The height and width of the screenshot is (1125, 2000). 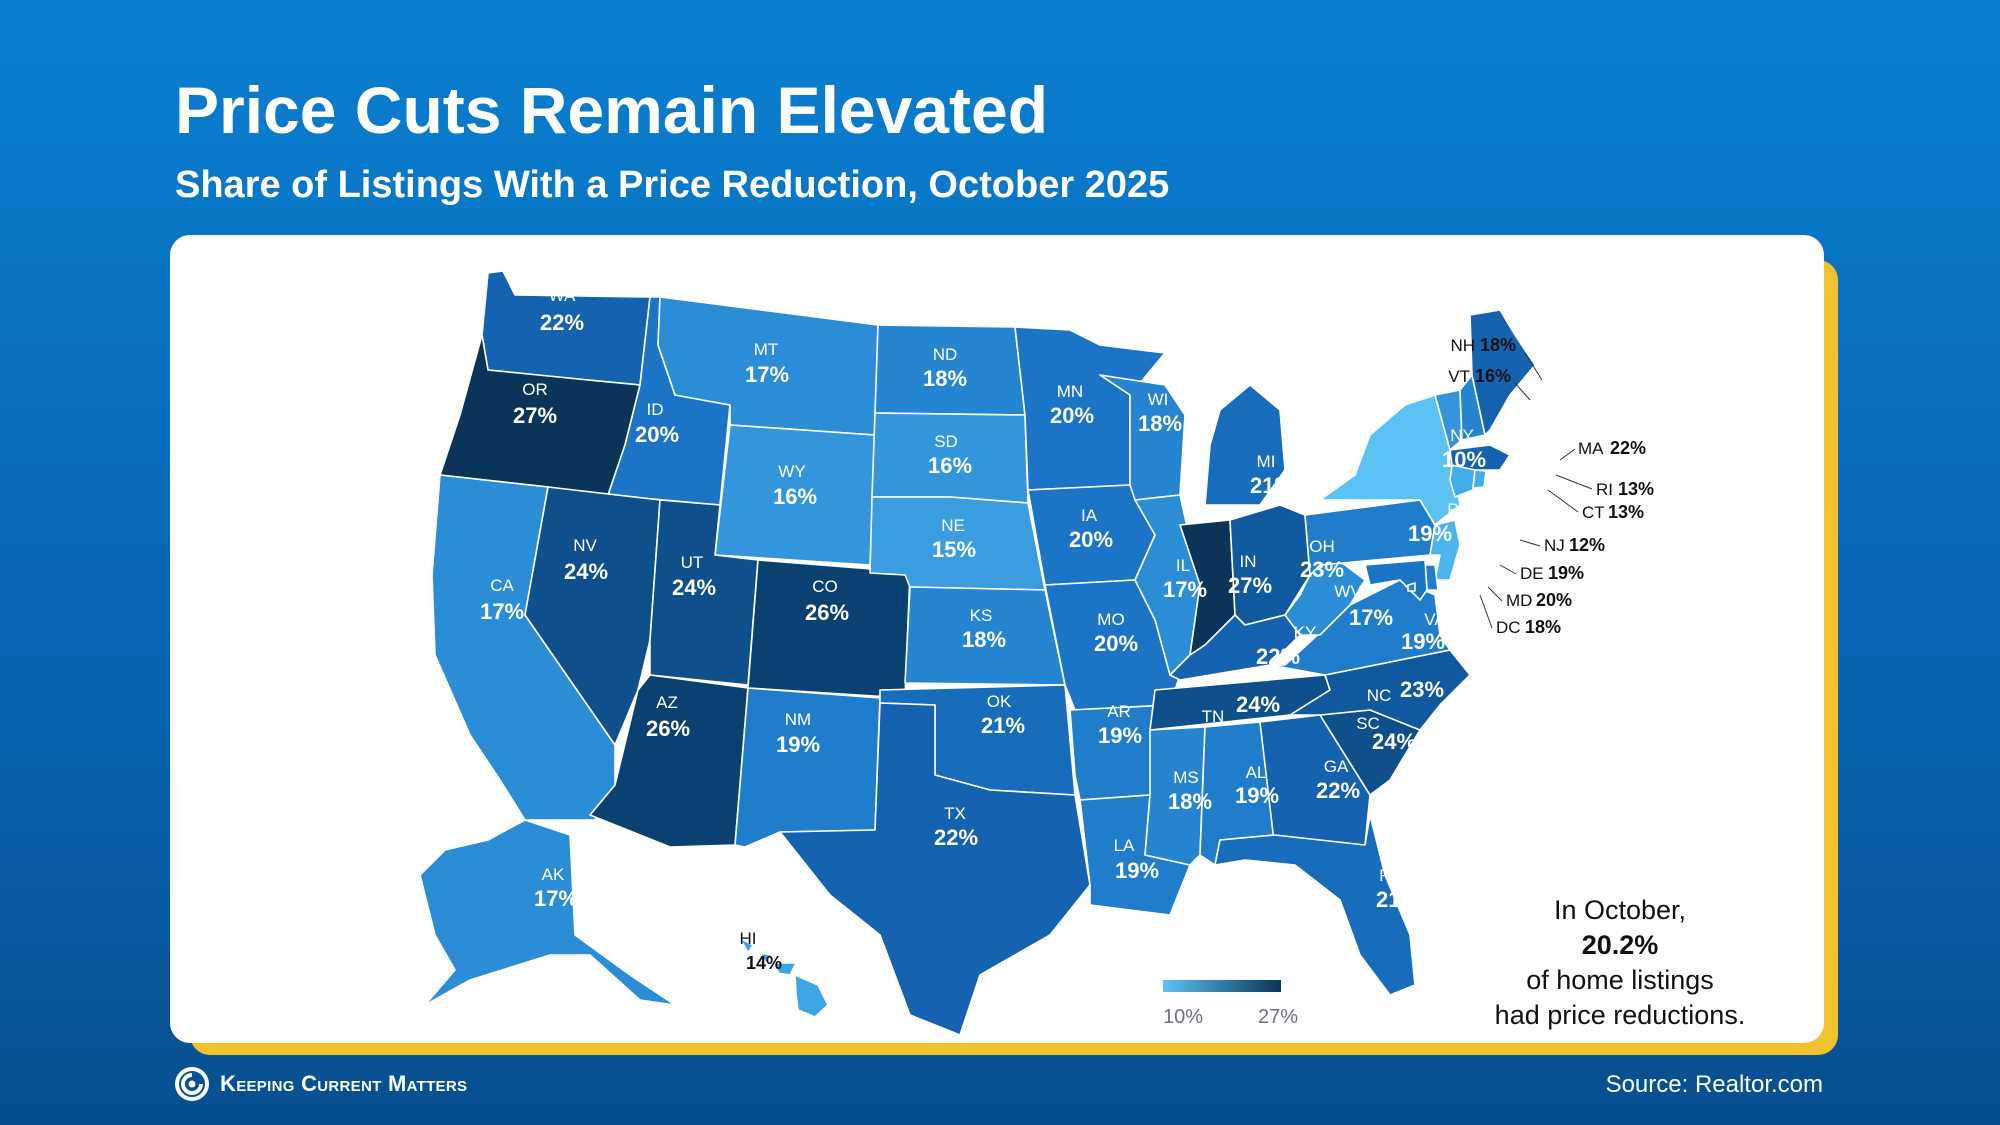 I want to click on svg-text: IN, so click(x=1248, y=561).